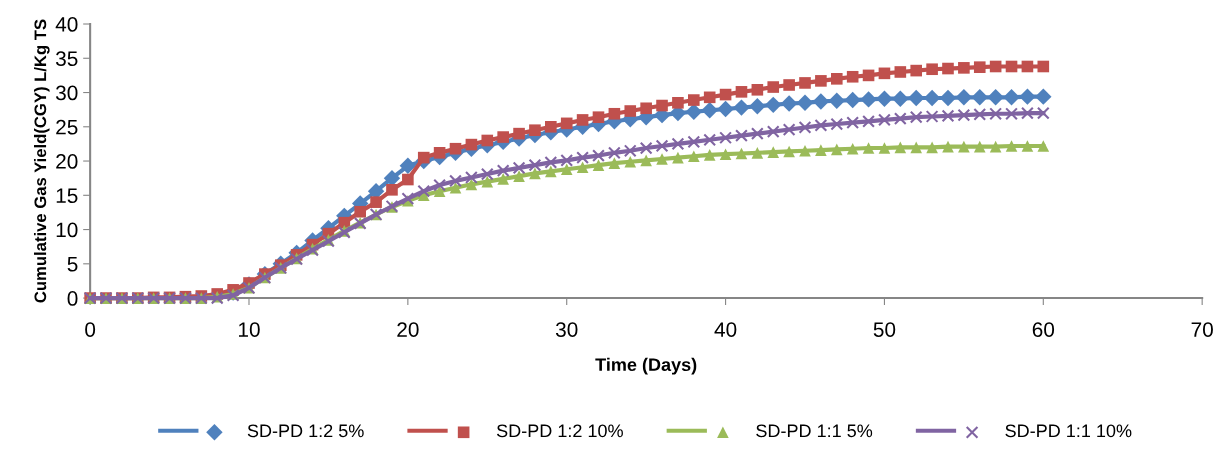 The height and width of the screenshot is (453, 1218). Describe the element at coordinates (1202, 329) in the screenshot. I see `x-tick-label: 70` at that location.